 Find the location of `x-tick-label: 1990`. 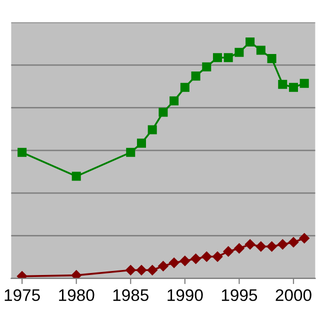

x-tick-label: 1990 is located at coordinates (185, 295).